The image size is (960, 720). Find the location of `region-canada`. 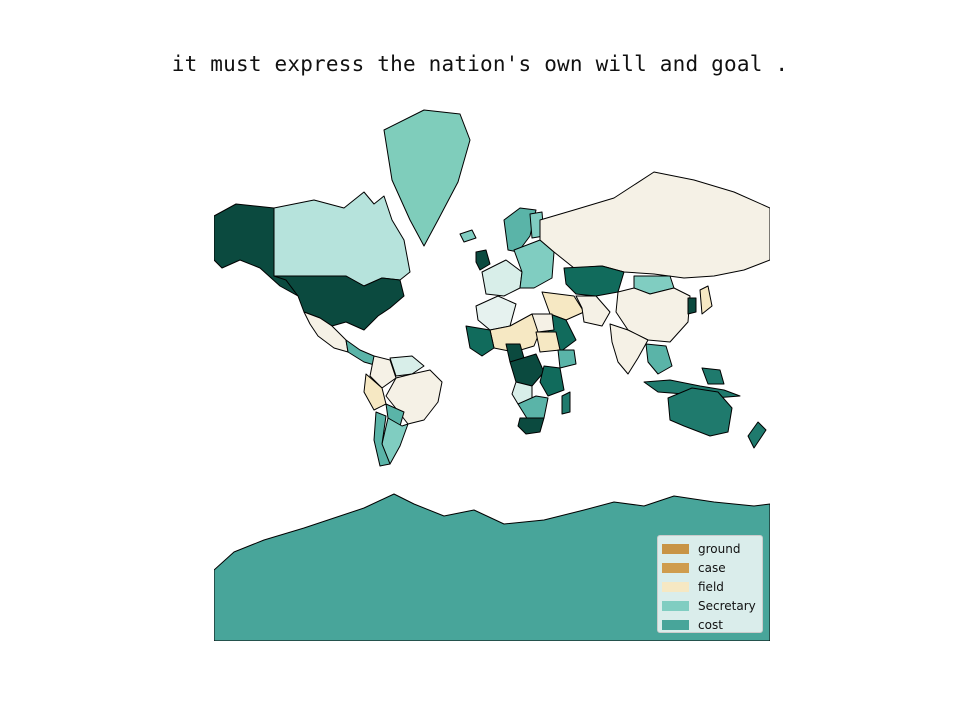

region-canada is located at coordinates (342, 239).